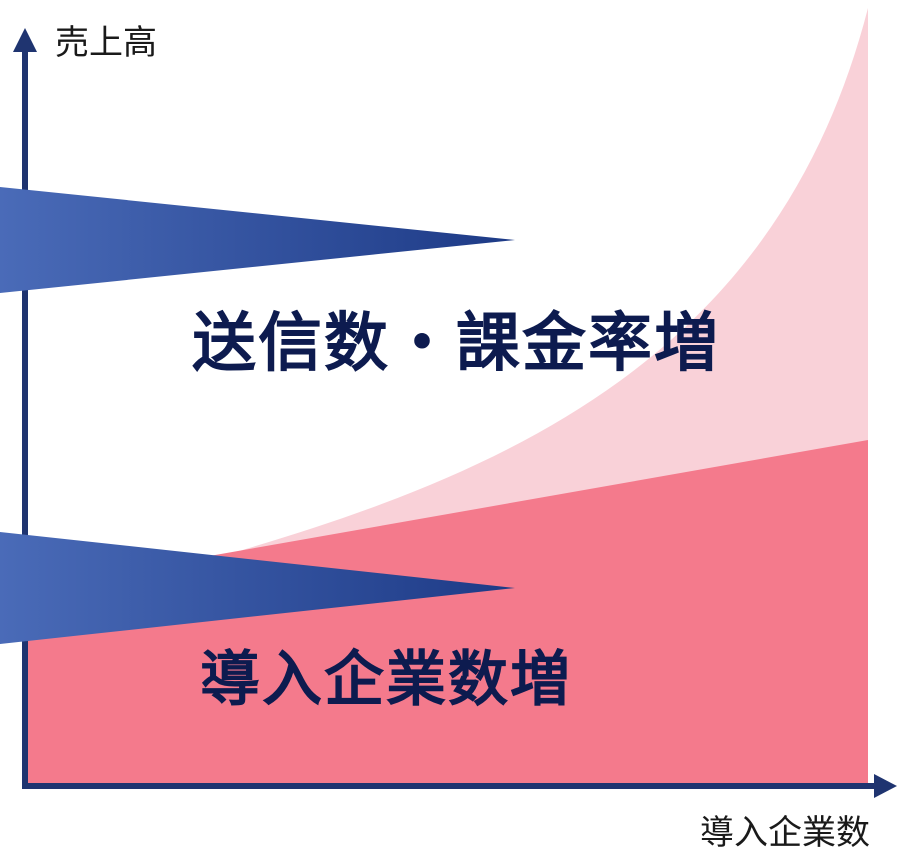 The height and width of the screenshot is (856, 897). Describe the element at coordinates (386, 680) in the screenshot. I see `lower-region-title: 導入企業数増` at that location.